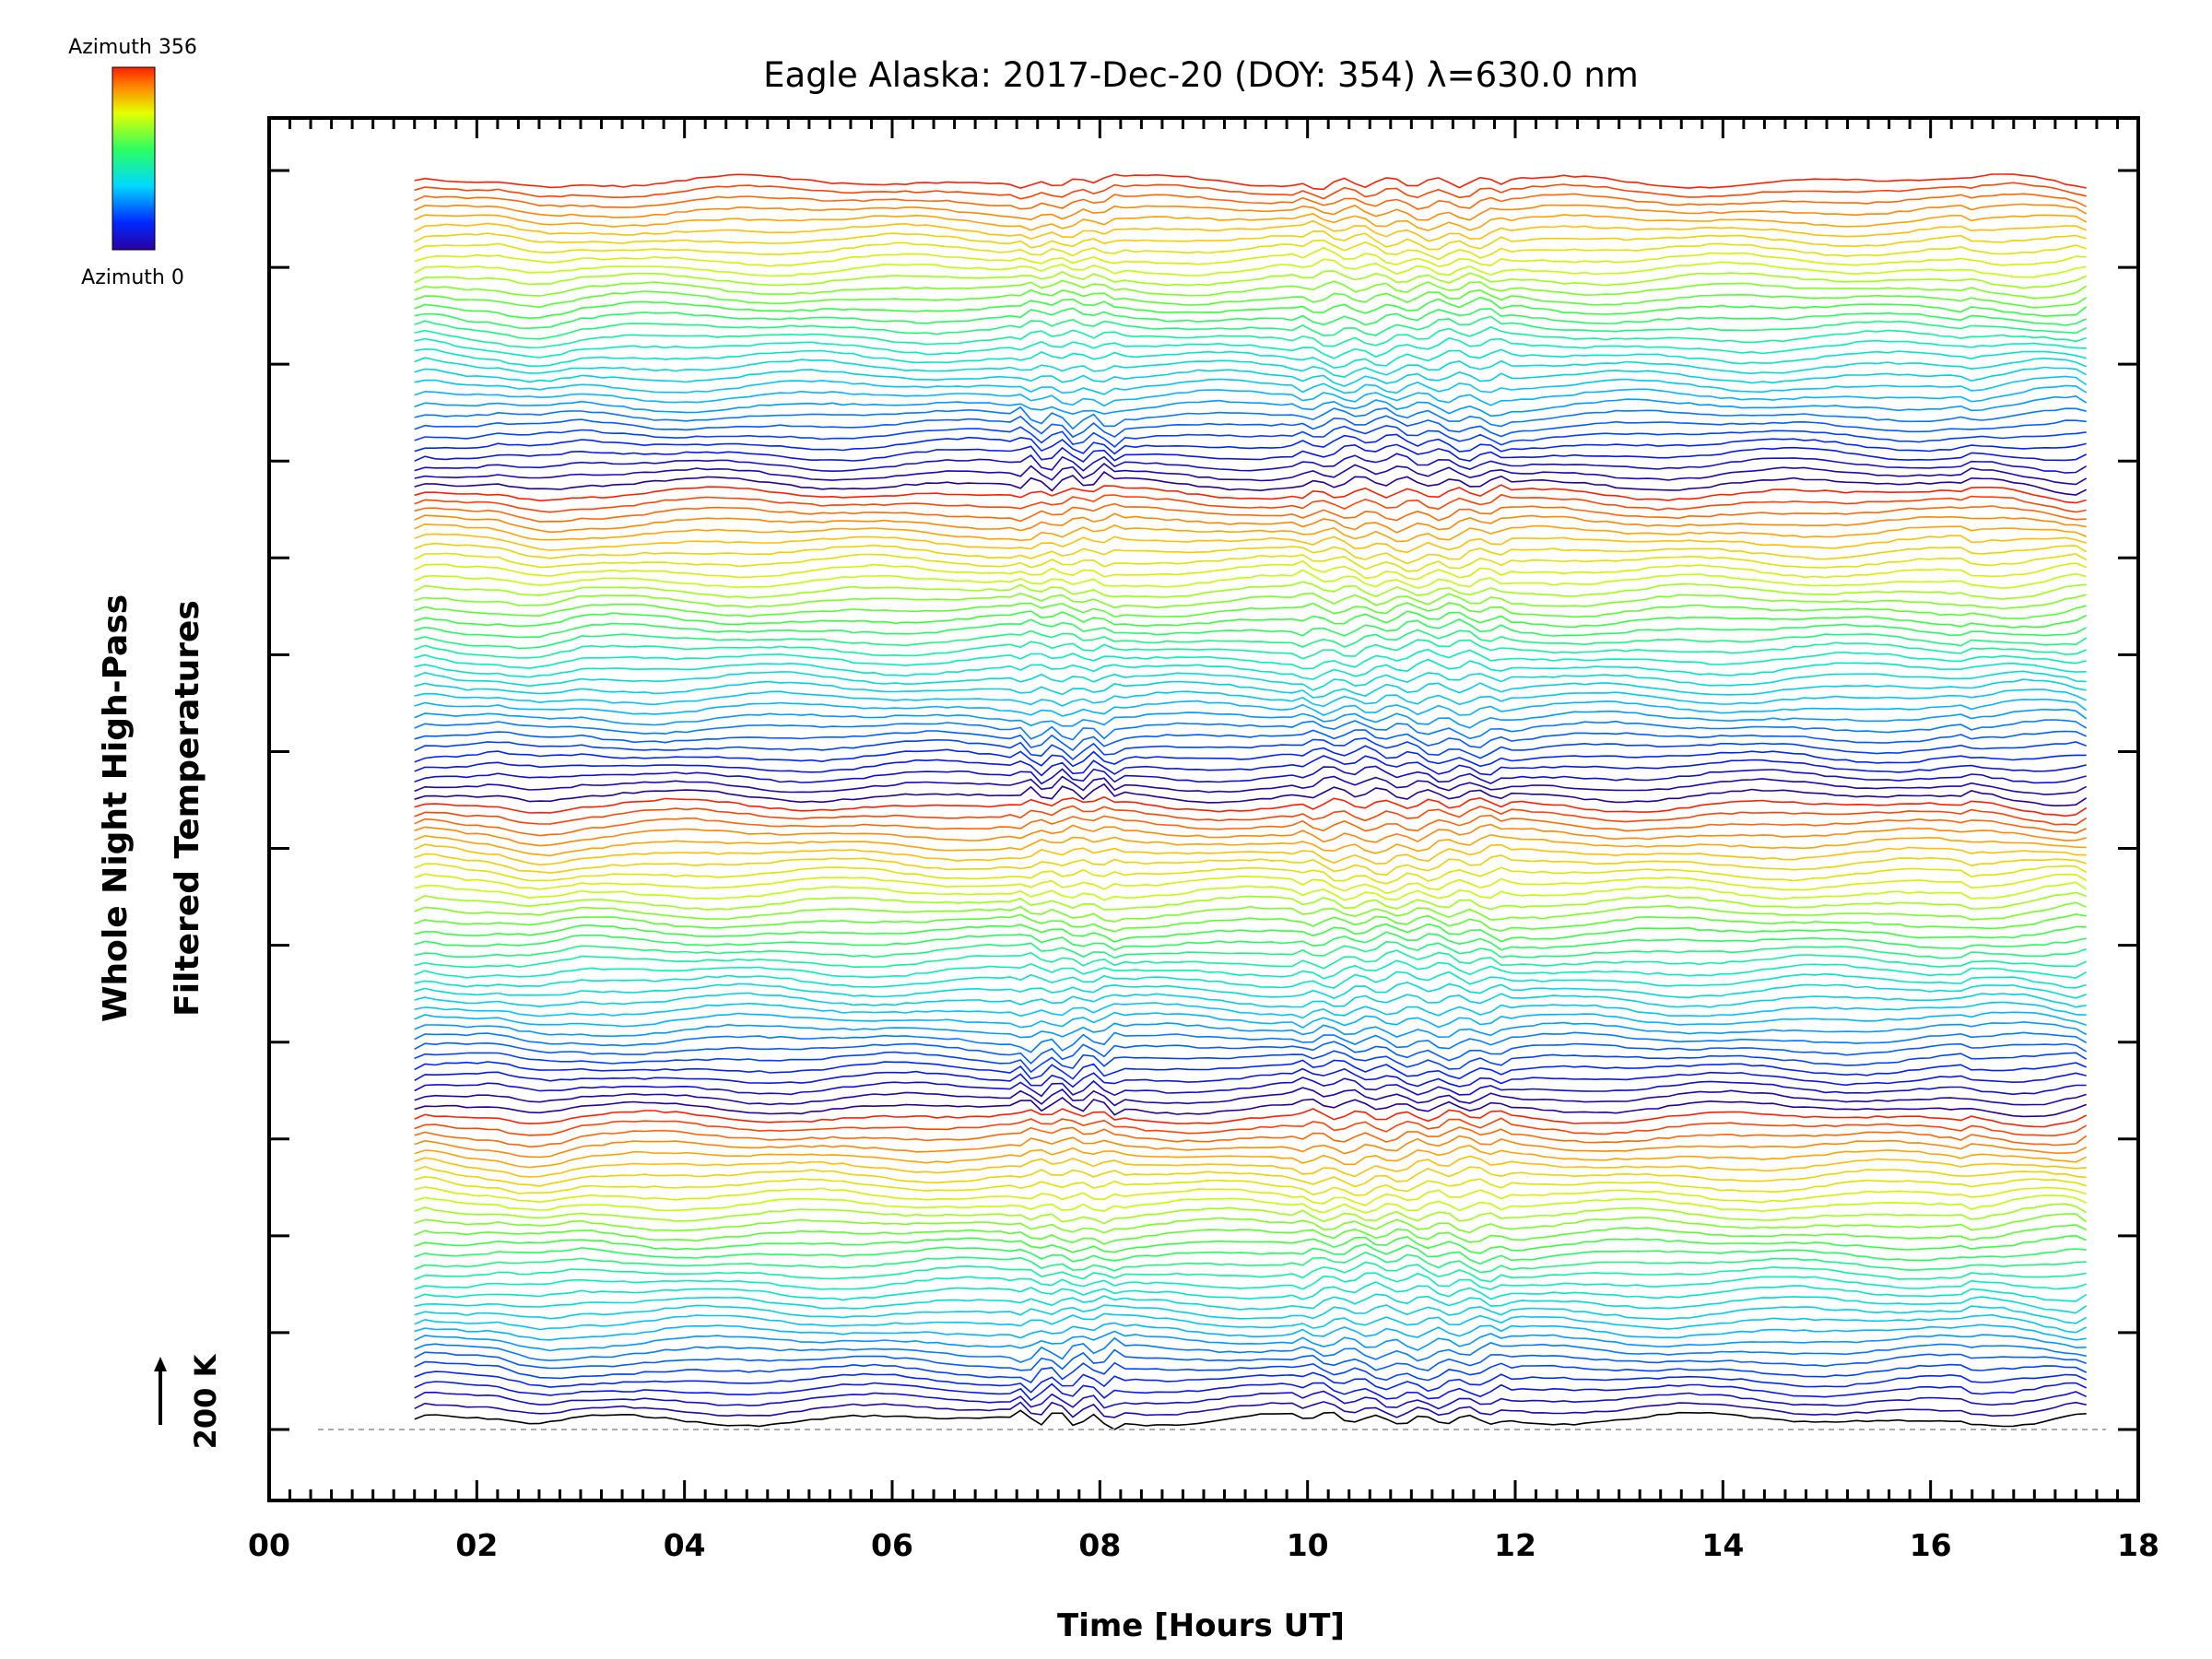  What do you see at coordinates (1203, 1545) in the screenshot?
I see `x-tick-labels: 00 02 04 06 08 10 12 14 16 18` at bounding box center [1203, 1545].